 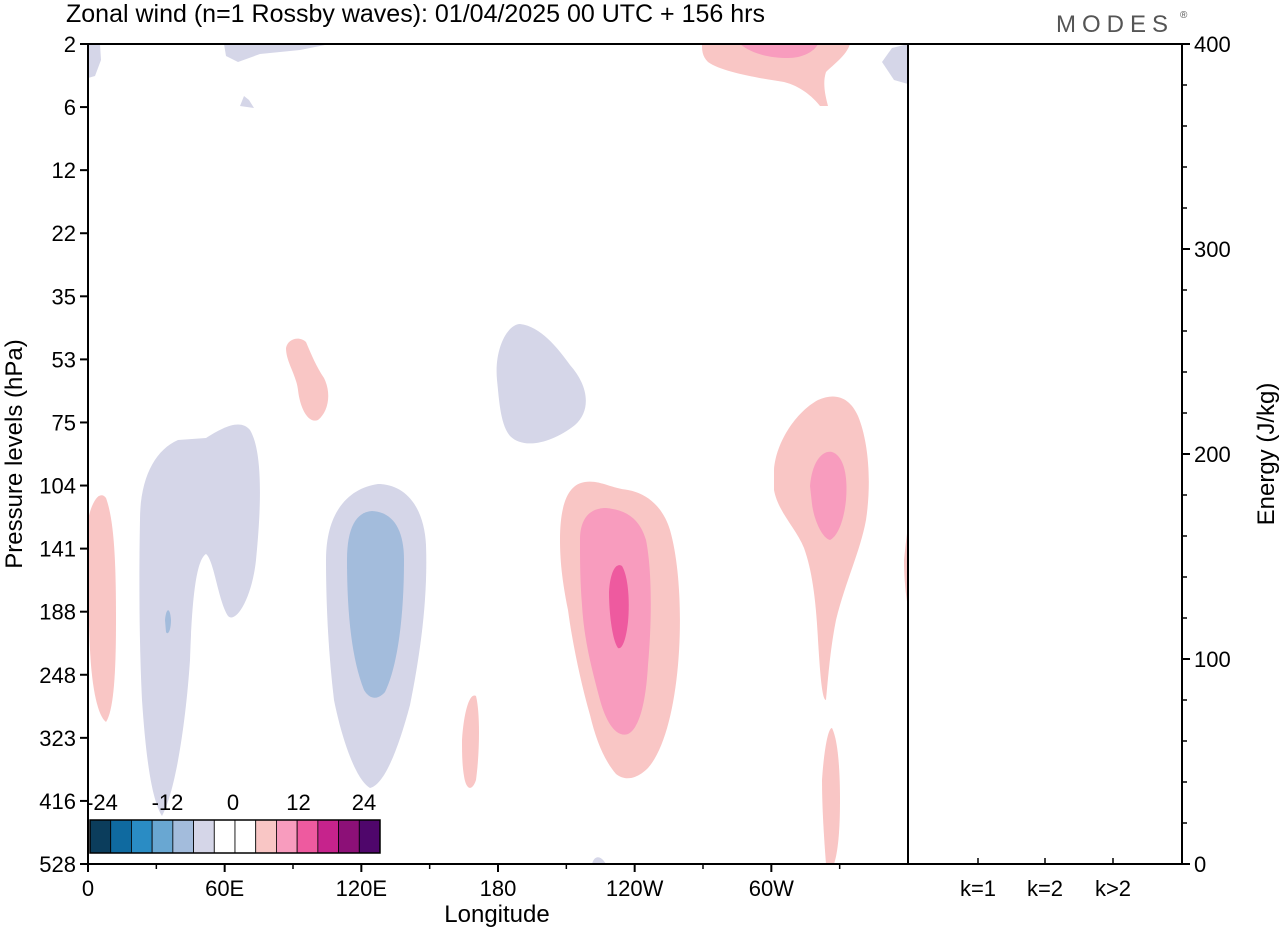 What do you see at coordinates (1212, 44) in the screenshot?
I see `y2-tick-label: 400` at bounding box center [1212, 44].